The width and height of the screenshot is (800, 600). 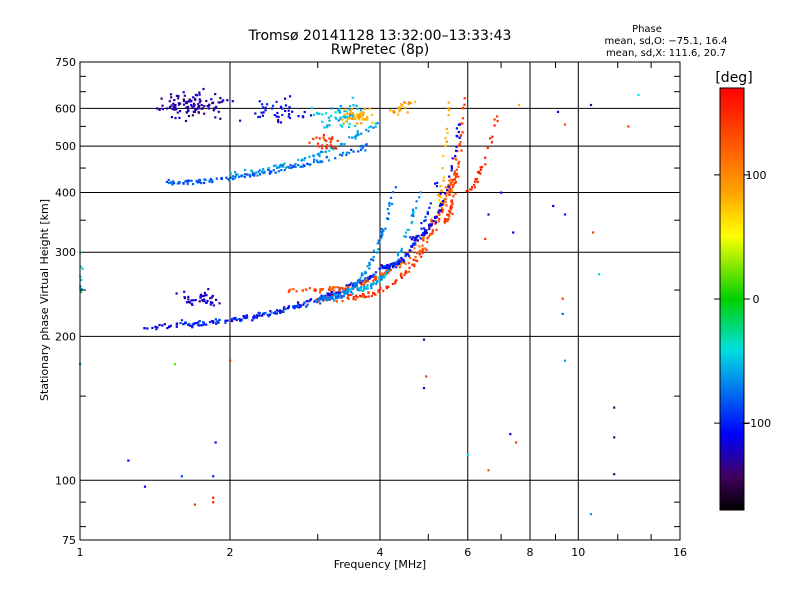 What do you see at coordinates (65, 192) in the screenshot?
I see `y-tick-label: 400` at bounding box center [65, 192].